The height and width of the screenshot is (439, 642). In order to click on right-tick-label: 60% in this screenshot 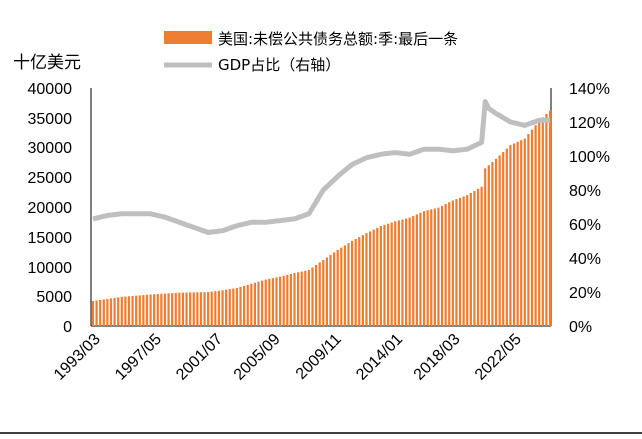, I will do `click(585, 225)`.